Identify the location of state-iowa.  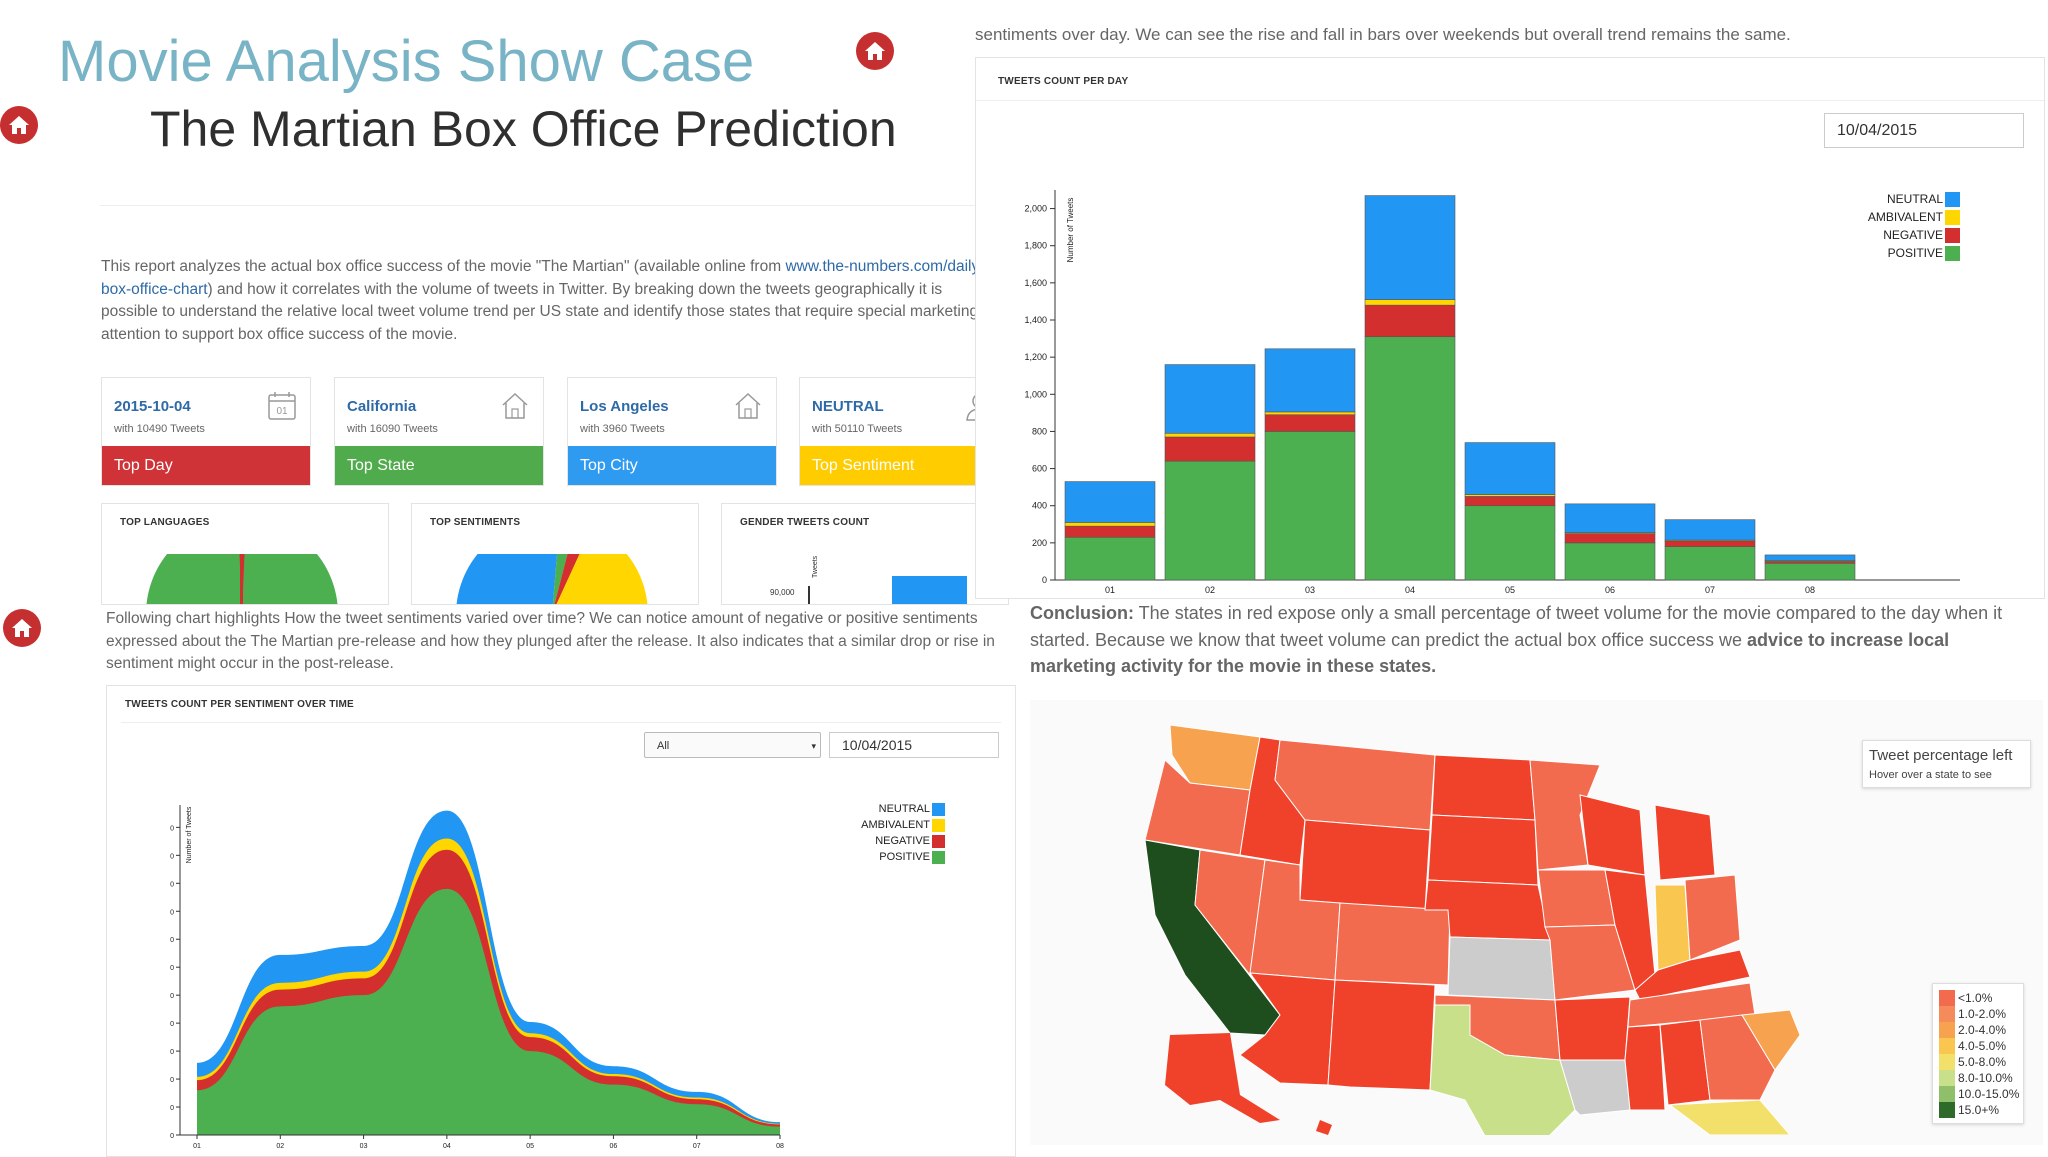
(1576, 898).